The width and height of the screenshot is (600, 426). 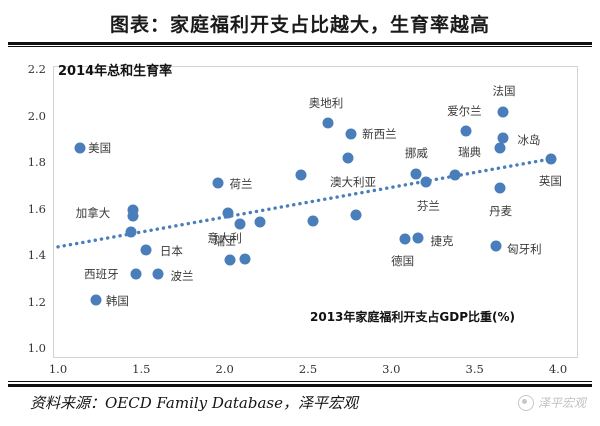 I want to click on point-label: 意大利, so click(x=224, y=238).